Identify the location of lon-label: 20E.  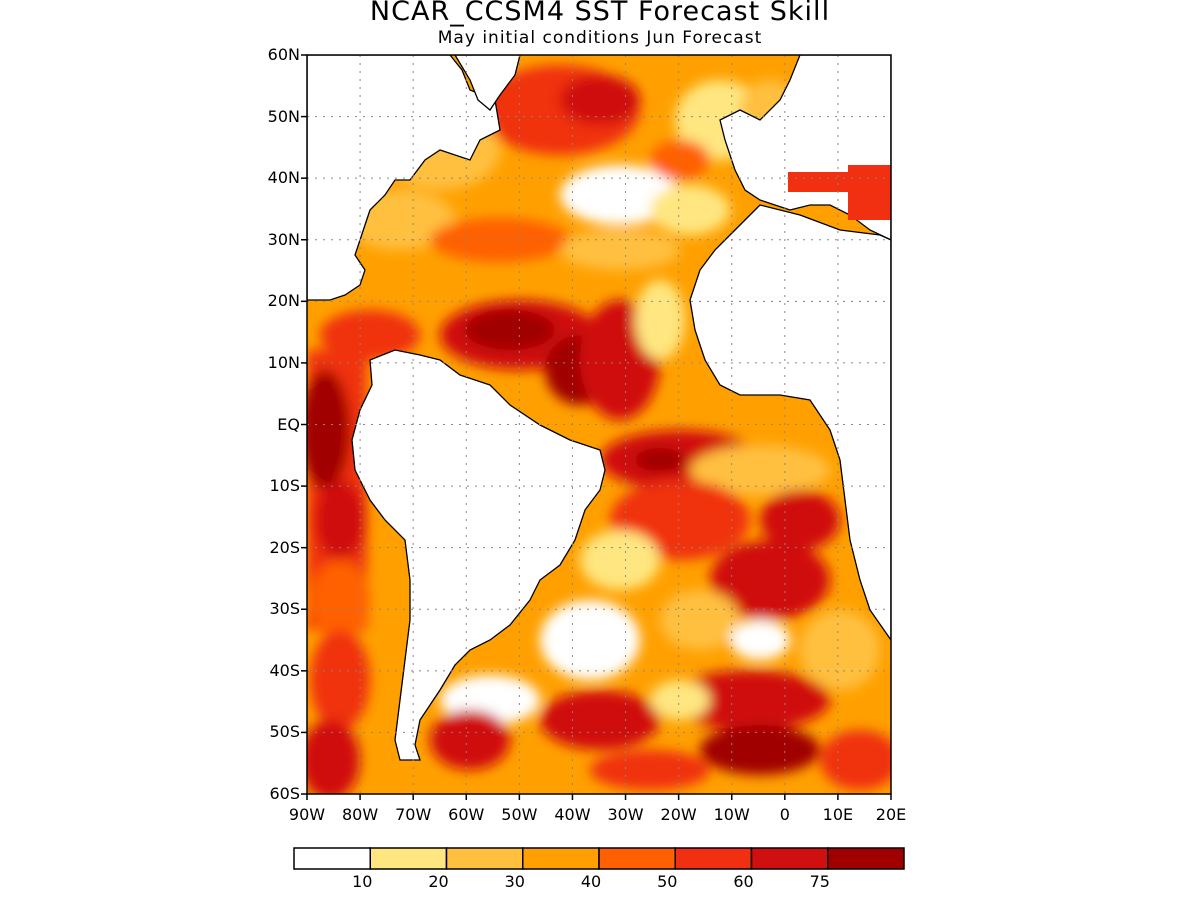
(891, 814).